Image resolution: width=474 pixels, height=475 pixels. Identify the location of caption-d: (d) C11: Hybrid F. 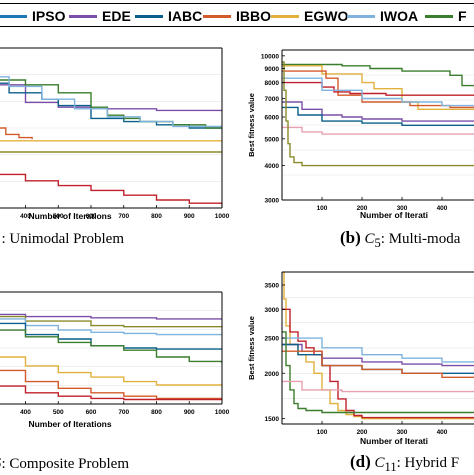
(404, 463).